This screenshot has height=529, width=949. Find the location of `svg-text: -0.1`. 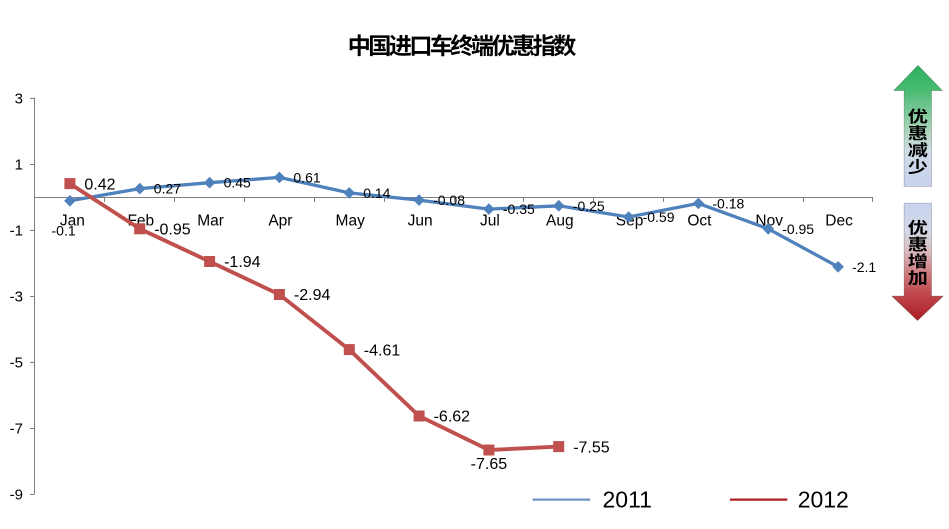

svg-text: -0.1 is located at coordinates (64, 230).